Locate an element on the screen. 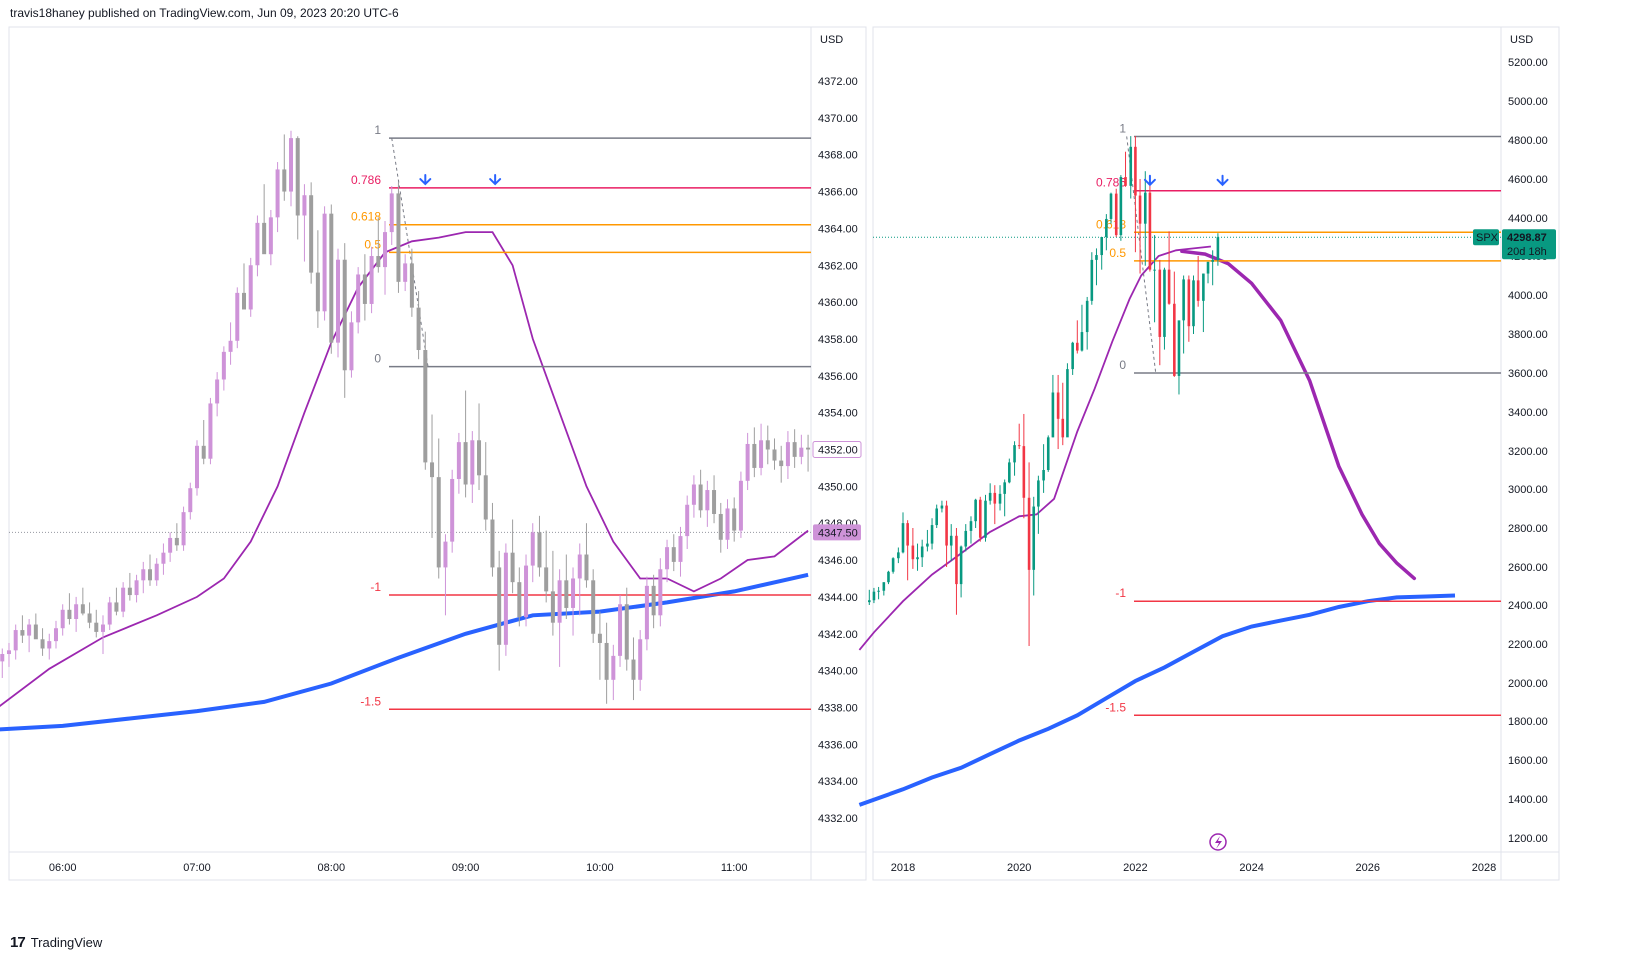 The height and width of the screenshot is (958, 1643). right-x-tick: 2028 is located at coordinates (1484, 868).